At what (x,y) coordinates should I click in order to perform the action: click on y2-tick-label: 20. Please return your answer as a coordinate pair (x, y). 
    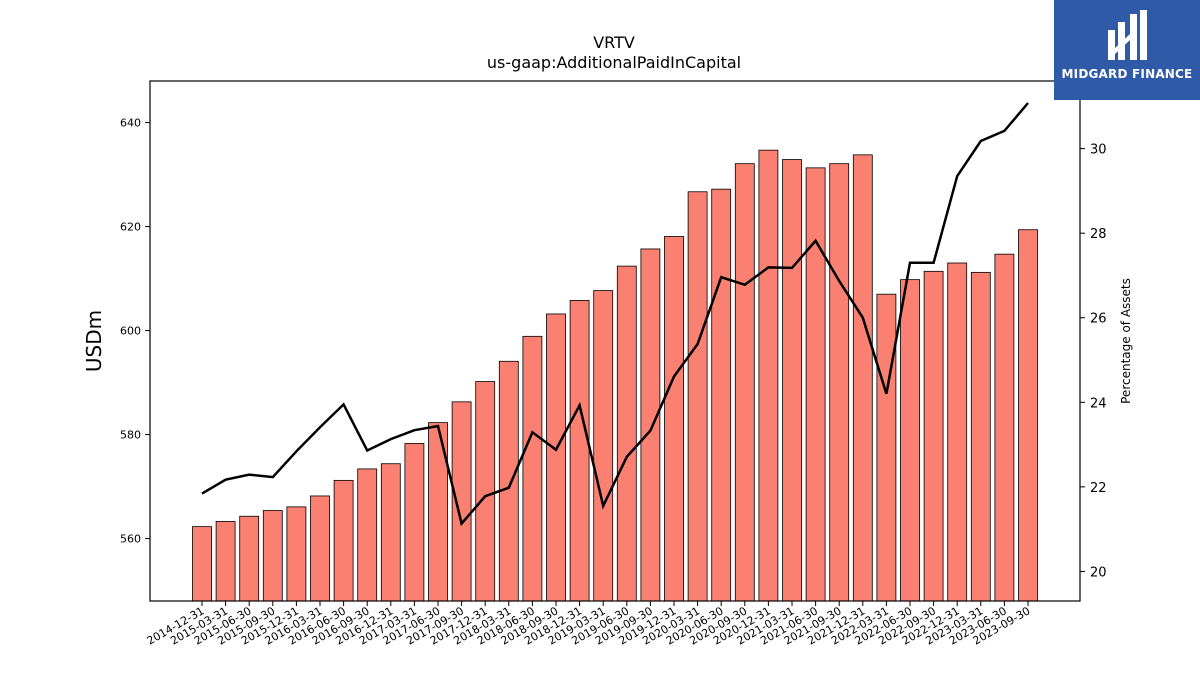
    Looking at the image, I should click on (1098, 572).